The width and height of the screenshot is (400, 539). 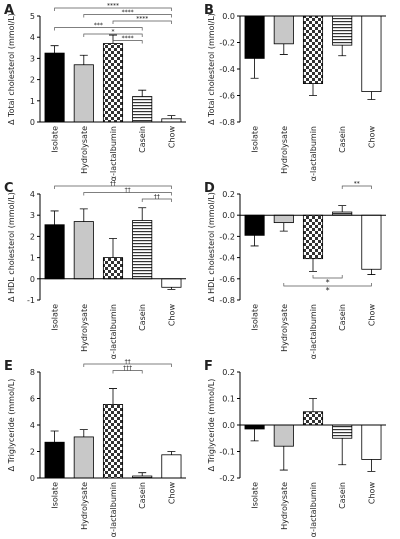 I want to click on panel-label: E, so click(x=8, y=366).